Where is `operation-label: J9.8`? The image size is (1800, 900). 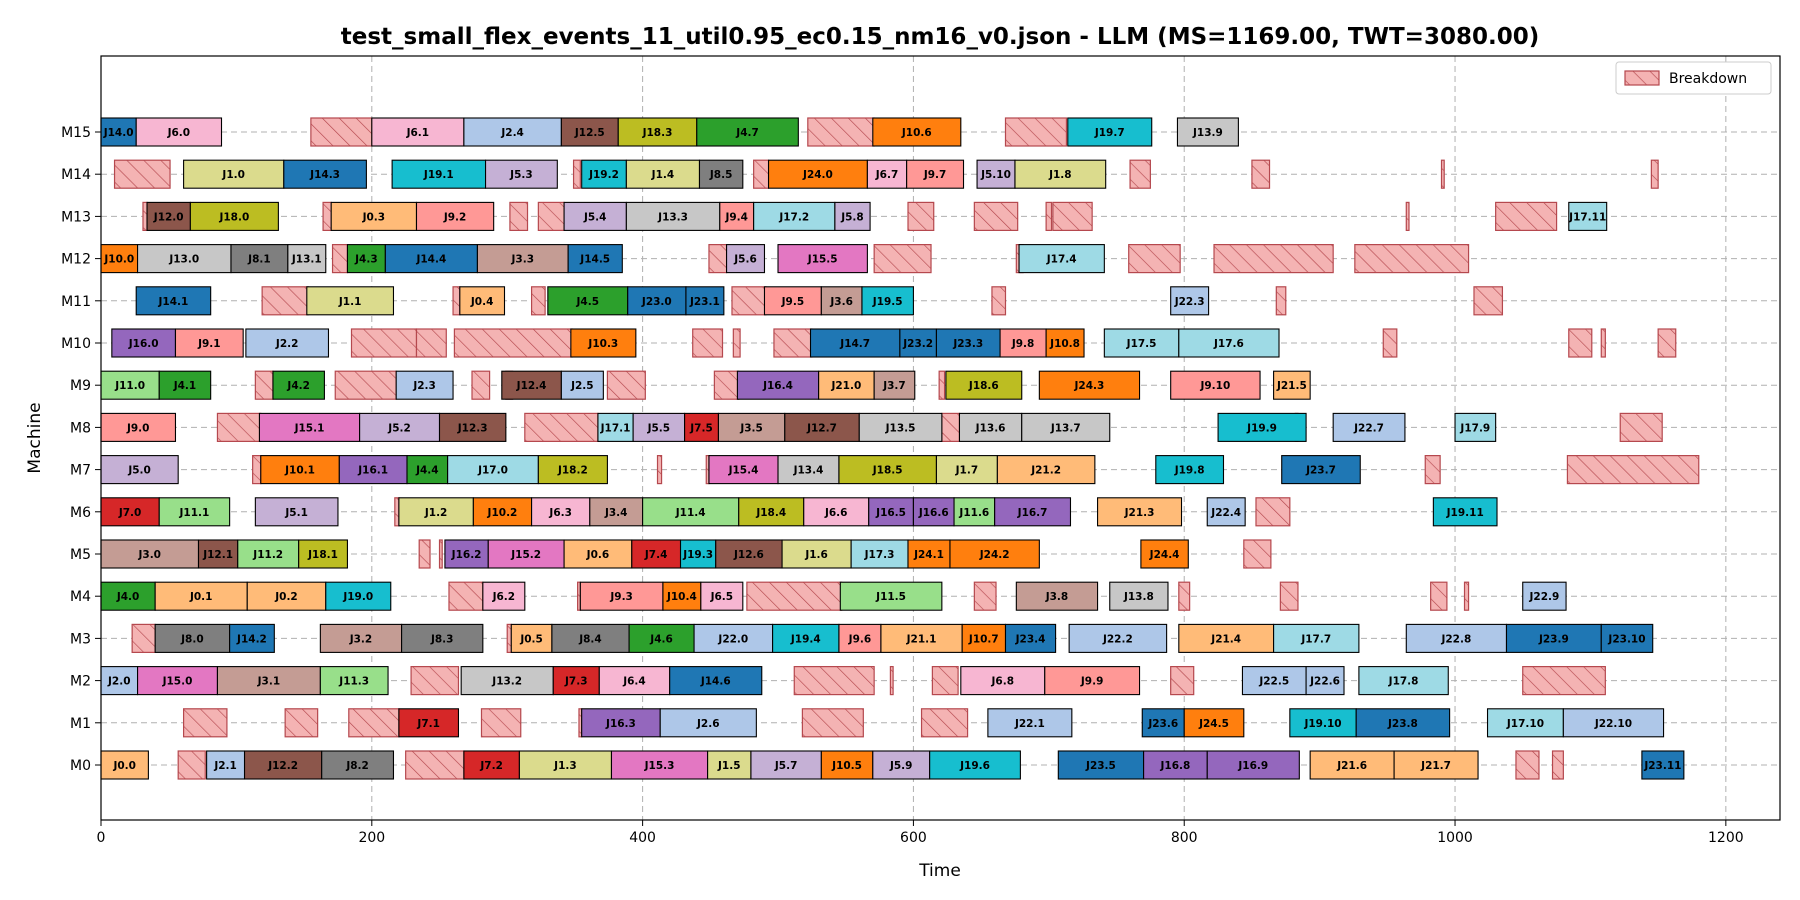 operation-label: J9.8 is located at coordinates (1023, 344).